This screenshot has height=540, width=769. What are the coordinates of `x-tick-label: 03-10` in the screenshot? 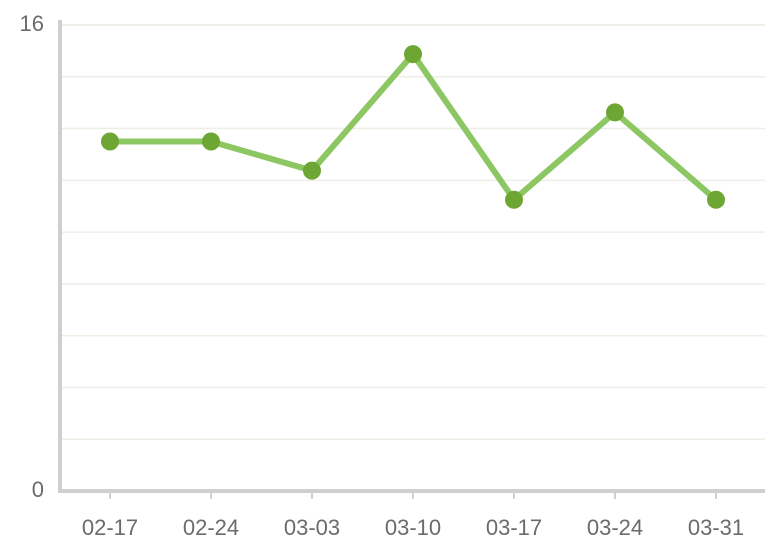 It's located at (413, 527).